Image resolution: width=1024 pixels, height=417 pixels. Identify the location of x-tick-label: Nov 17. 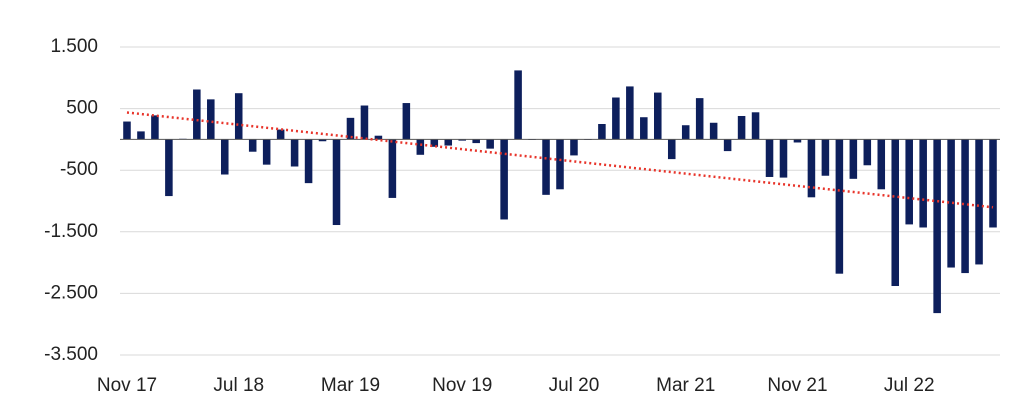
(127, 385).